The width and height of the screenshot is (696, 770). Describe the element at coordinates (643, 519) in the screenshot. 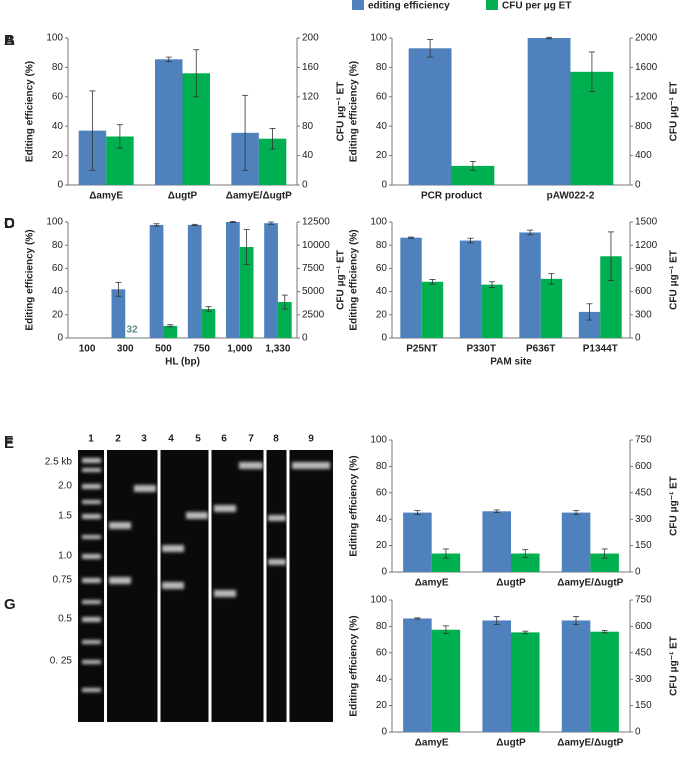

I see `y2-tick-label: 300` at that location.